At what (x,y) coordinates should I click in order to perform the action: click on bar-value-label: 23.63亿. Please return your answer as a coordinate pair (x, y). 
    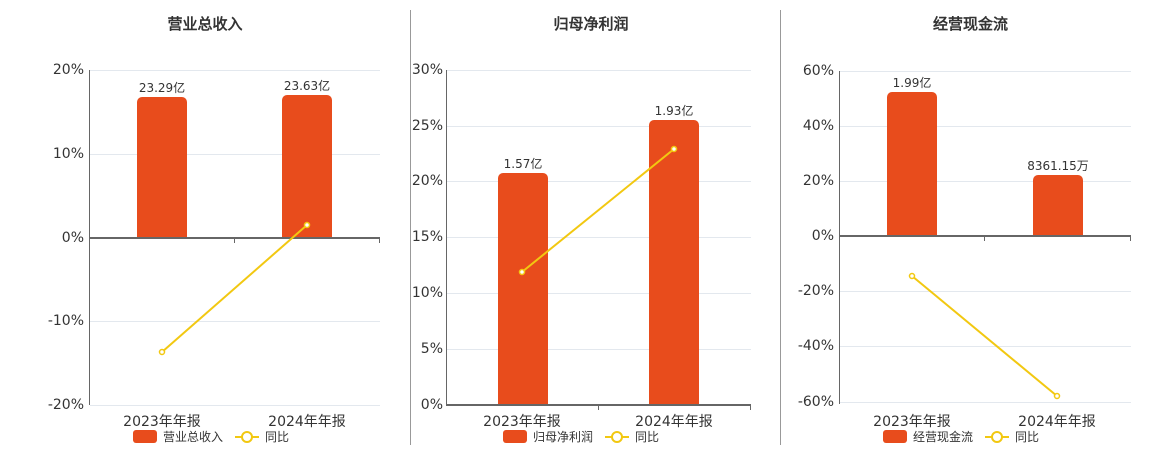
    Looking at the image, I should click on (307, 86).